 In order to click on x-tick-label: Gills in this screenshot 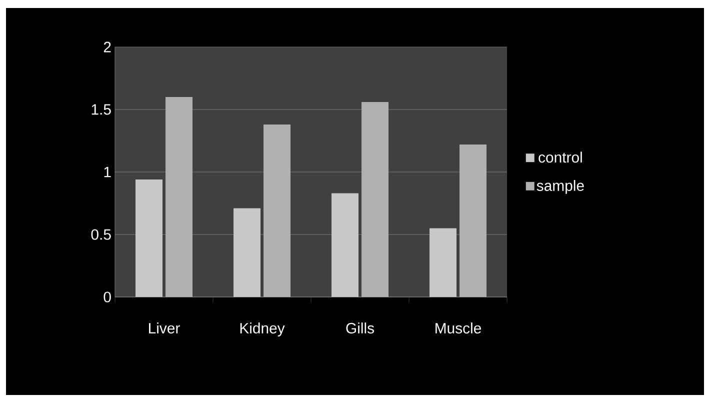, I will do `click(360, 328)`.